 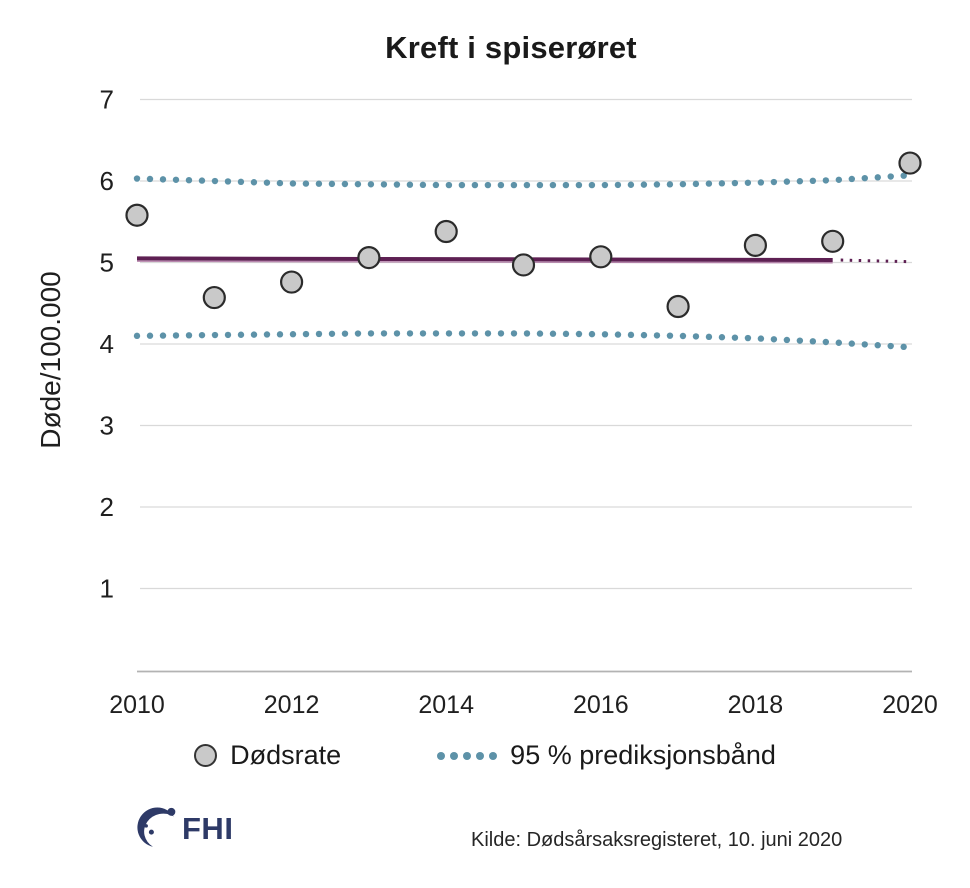 What do you see at coordinates (107, 100) in the screenshot?
I see `y-tick-label: 7` at bounding box center [107, 100].